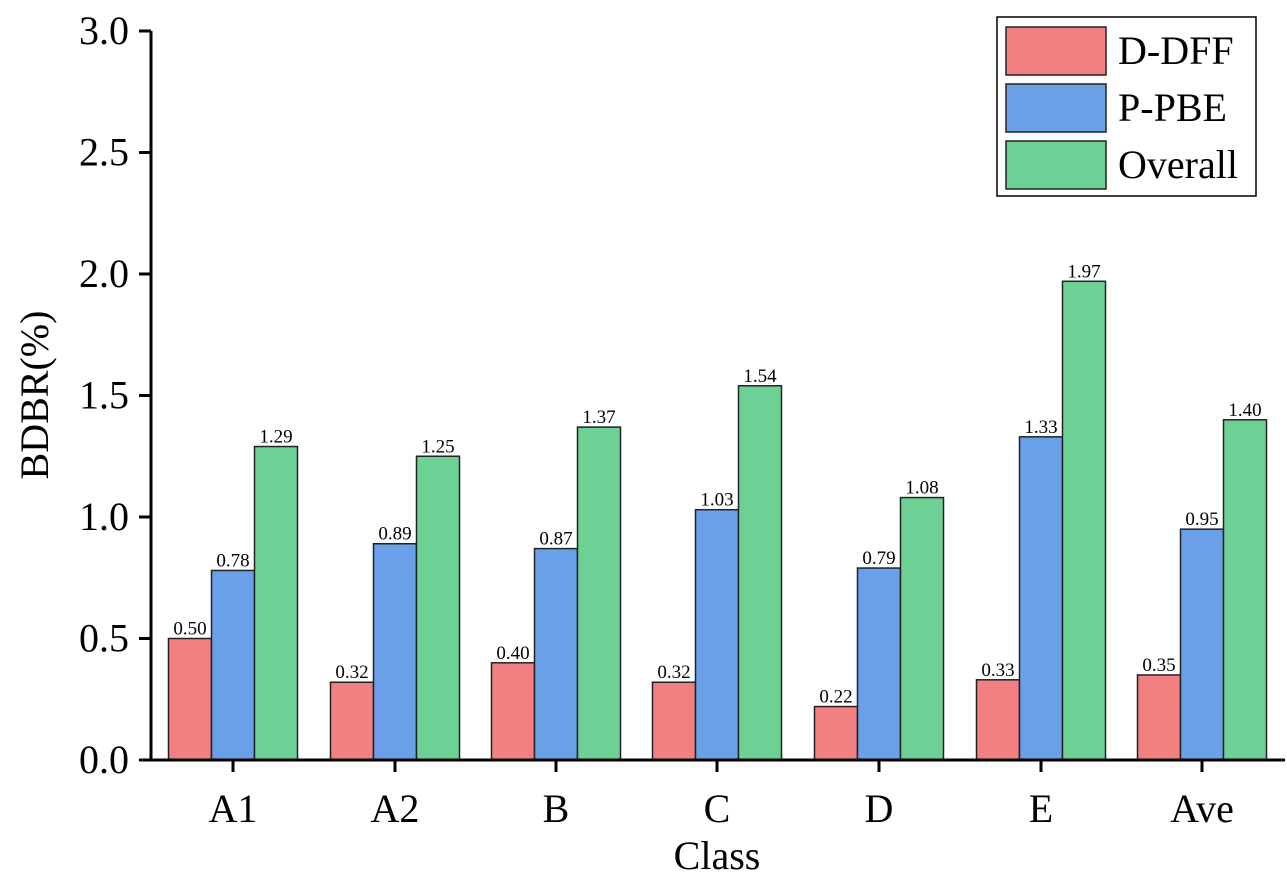 This screenshot has width=1287, height=883. I want to click on bar-overall-a2, so click(438, 608).